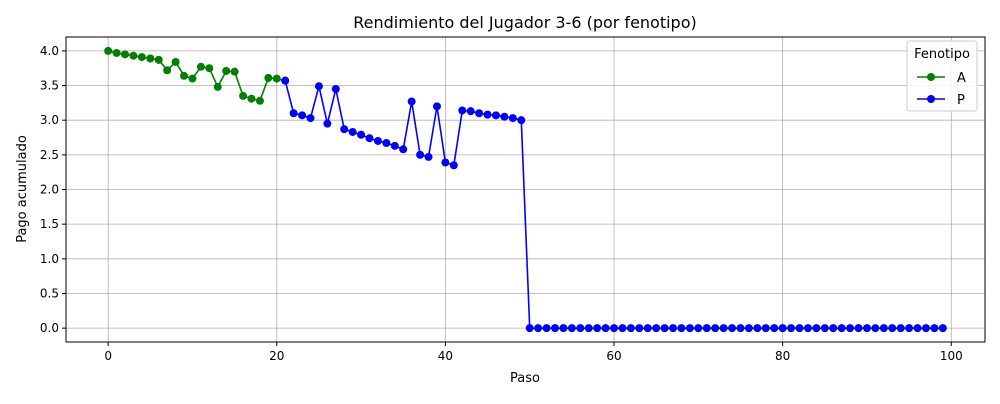 This screenshot has height=404, width=1000. What do you see at coordinates (276, 356) in the screenshot?
I see `x-tick-label: 20` at bounding box center [276, 356].